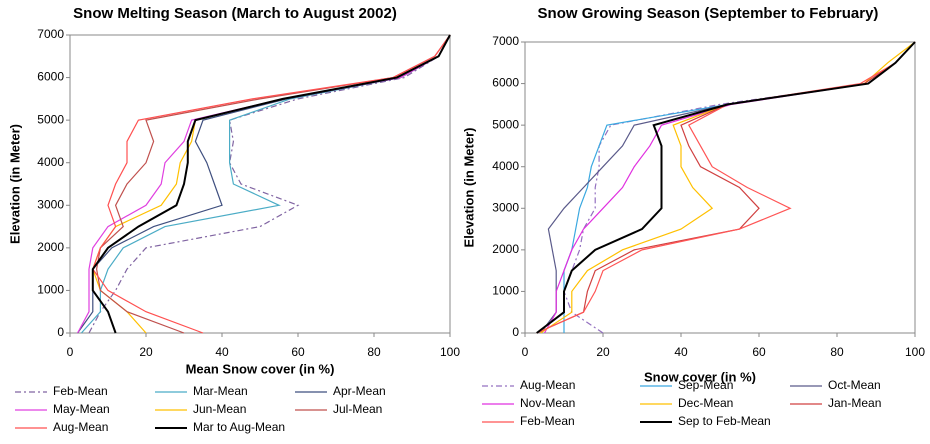  What do you see at coordinates (357, 409) in the screenshot?
I see `legend-label: Jul-Mean` at bounding box center [357, 409].